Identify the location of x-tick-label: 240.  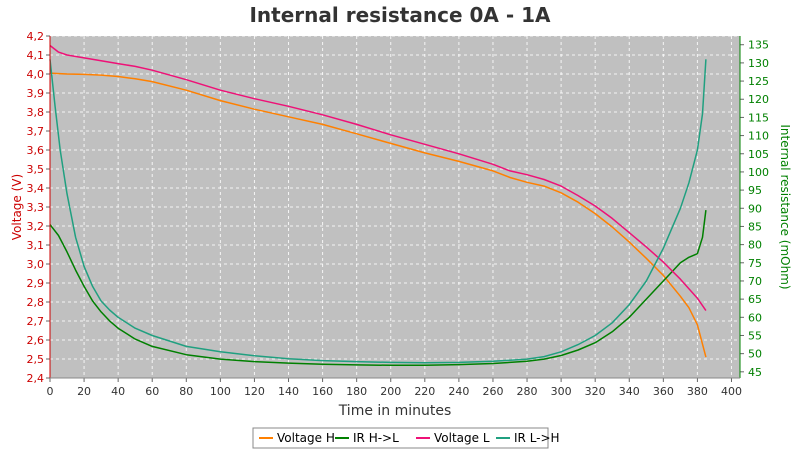
(458, 391).